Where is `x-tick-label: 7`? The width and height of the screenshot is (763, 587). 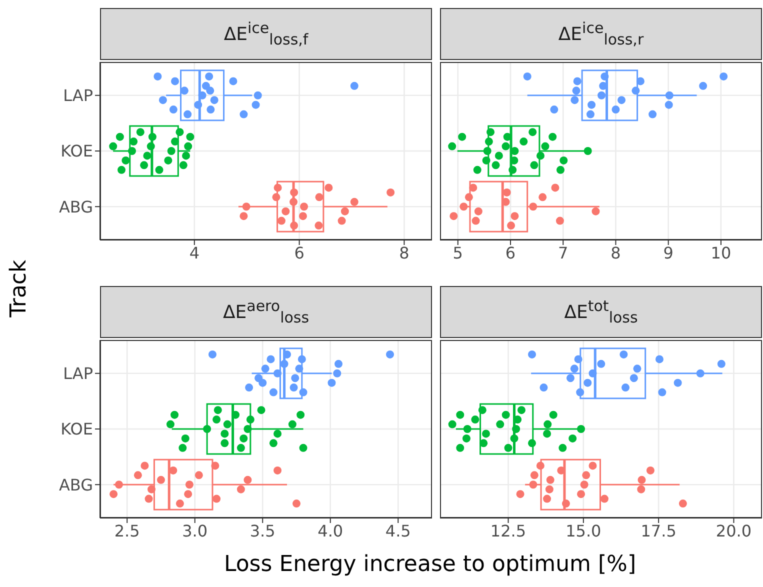
x-tick-label: 7 is located at coordinates (563, 252).